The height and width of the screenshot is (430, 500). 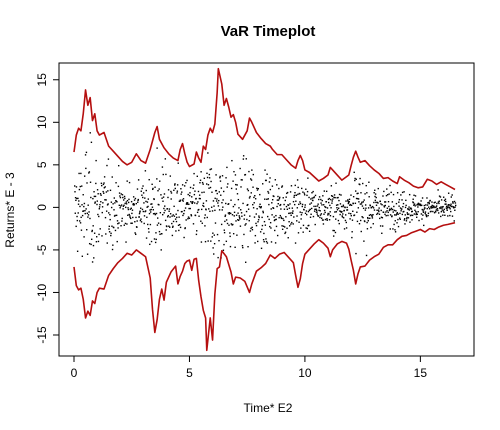 I want to click on y-axis-label: Returns* E - 3, so click(x=10, y=210).